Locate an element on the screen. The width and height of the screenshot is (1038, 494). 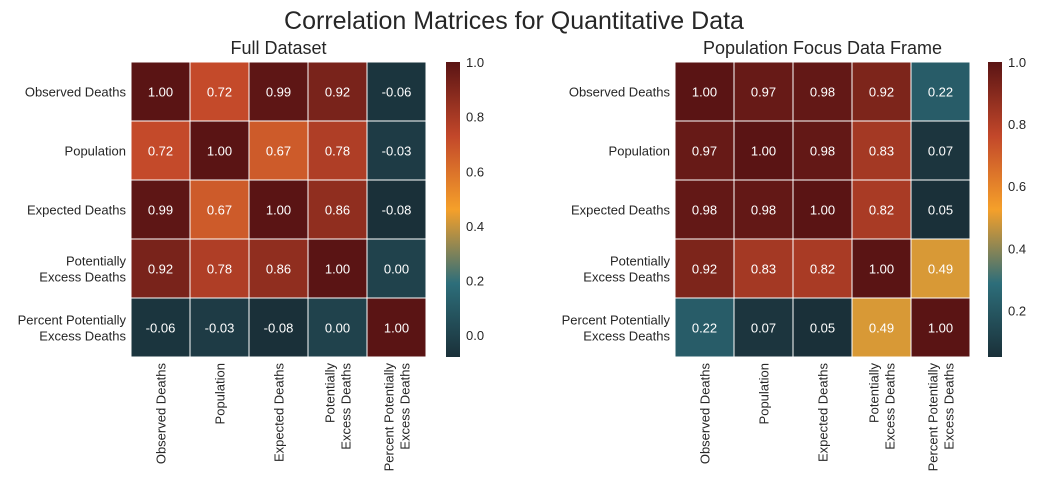
row-label: Percent Potentially Excess Deaths is located at coordinates (616, 328).